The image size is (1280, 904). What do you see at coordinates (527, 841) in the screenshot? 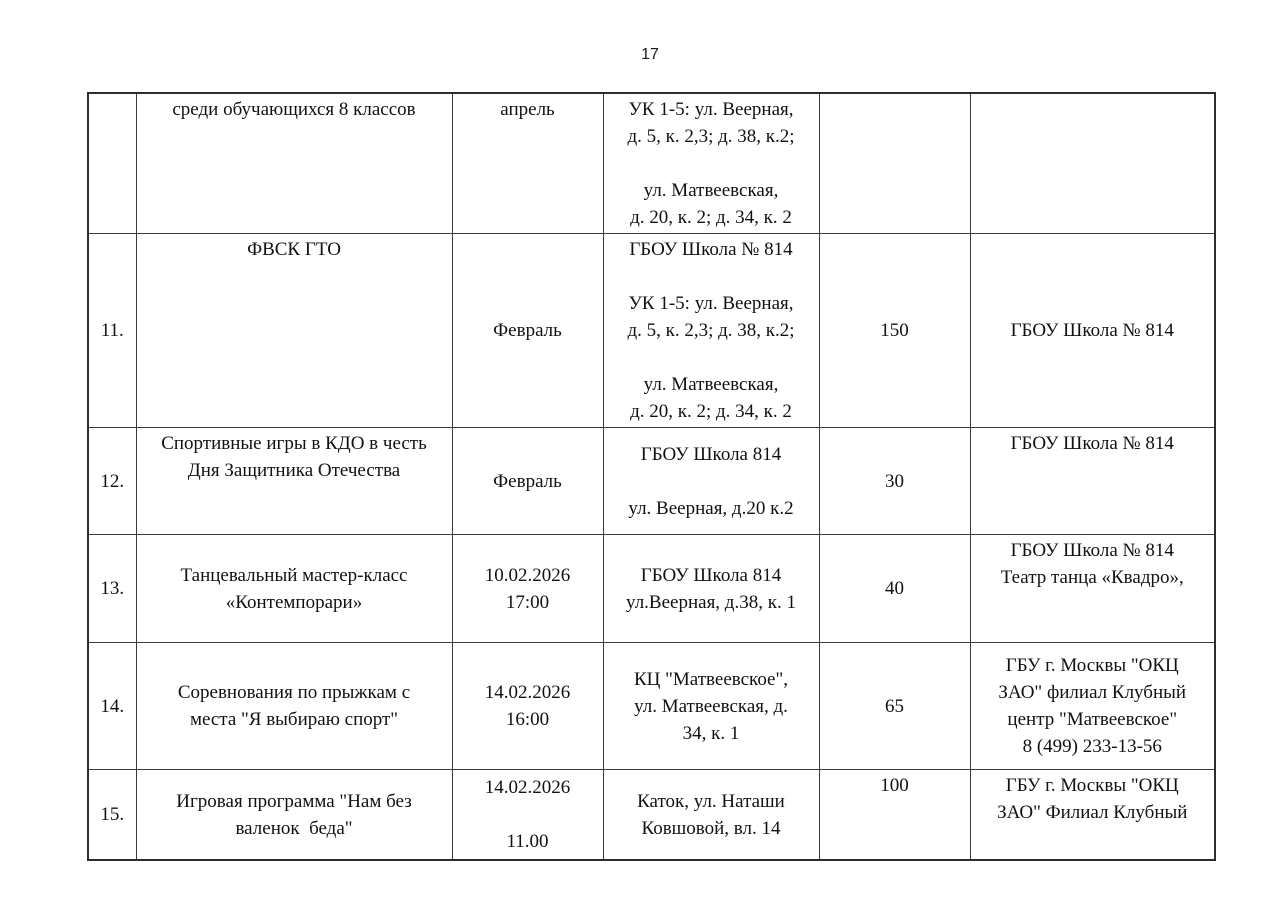
I see `cell-line: 11.00` at bounding box center [527, 841].